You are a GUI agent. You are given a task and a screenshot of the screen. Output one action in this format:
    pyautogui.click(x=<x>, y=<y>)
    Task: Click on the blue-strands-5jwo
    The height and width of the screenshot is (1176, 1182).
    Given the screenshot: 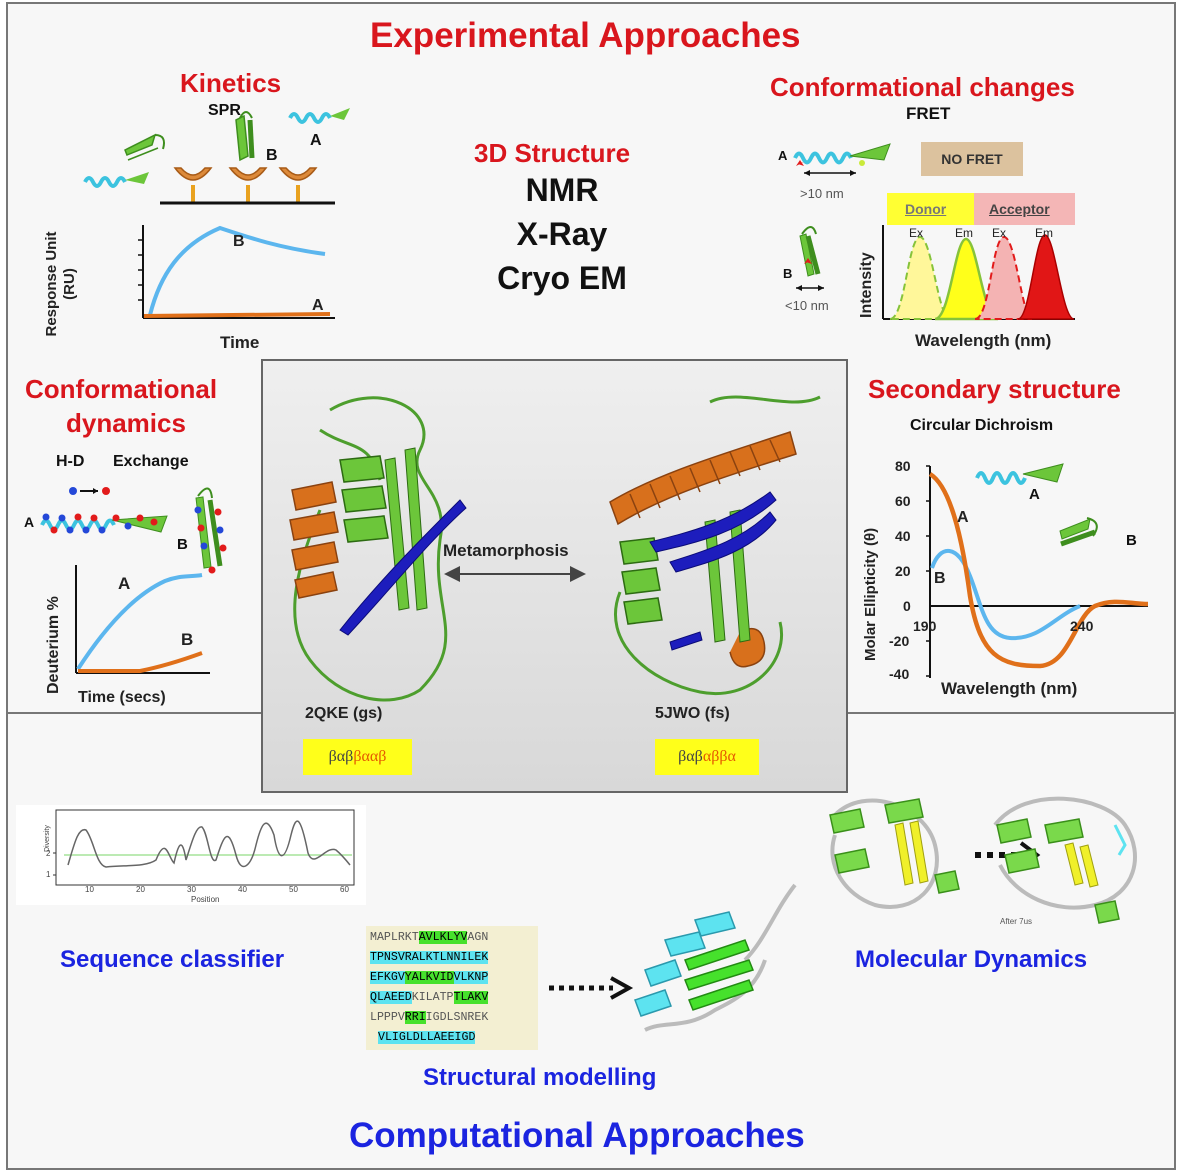 What is the action you would take?
    pyautogui.click(x=713, y=571)
    